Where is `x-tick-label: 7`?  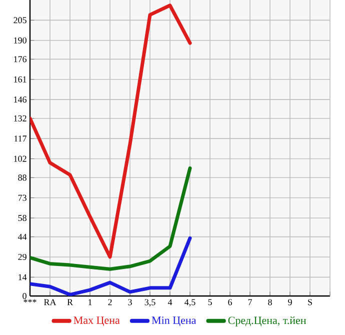
x-tick-label: 7 is located at coordinates (250, 302).